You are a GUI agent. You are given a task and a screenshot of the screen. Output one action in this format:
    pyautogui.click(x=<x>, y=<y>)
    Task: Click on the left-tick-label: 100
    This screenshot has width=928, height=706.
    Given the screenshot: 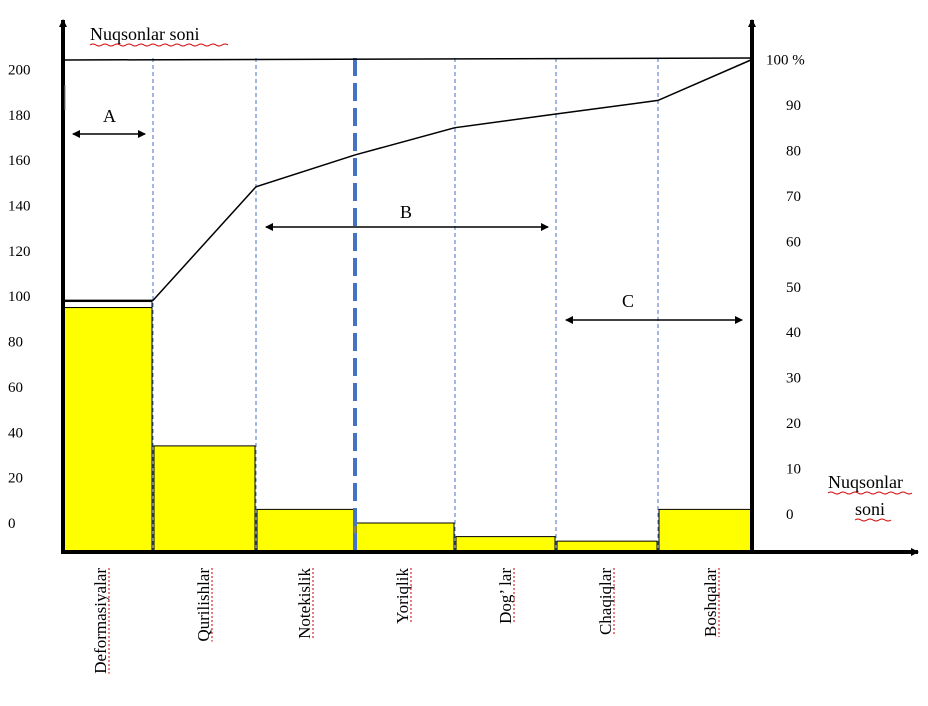 What is the action you would take?
    pyautogui.click(x=19, y=297)
    